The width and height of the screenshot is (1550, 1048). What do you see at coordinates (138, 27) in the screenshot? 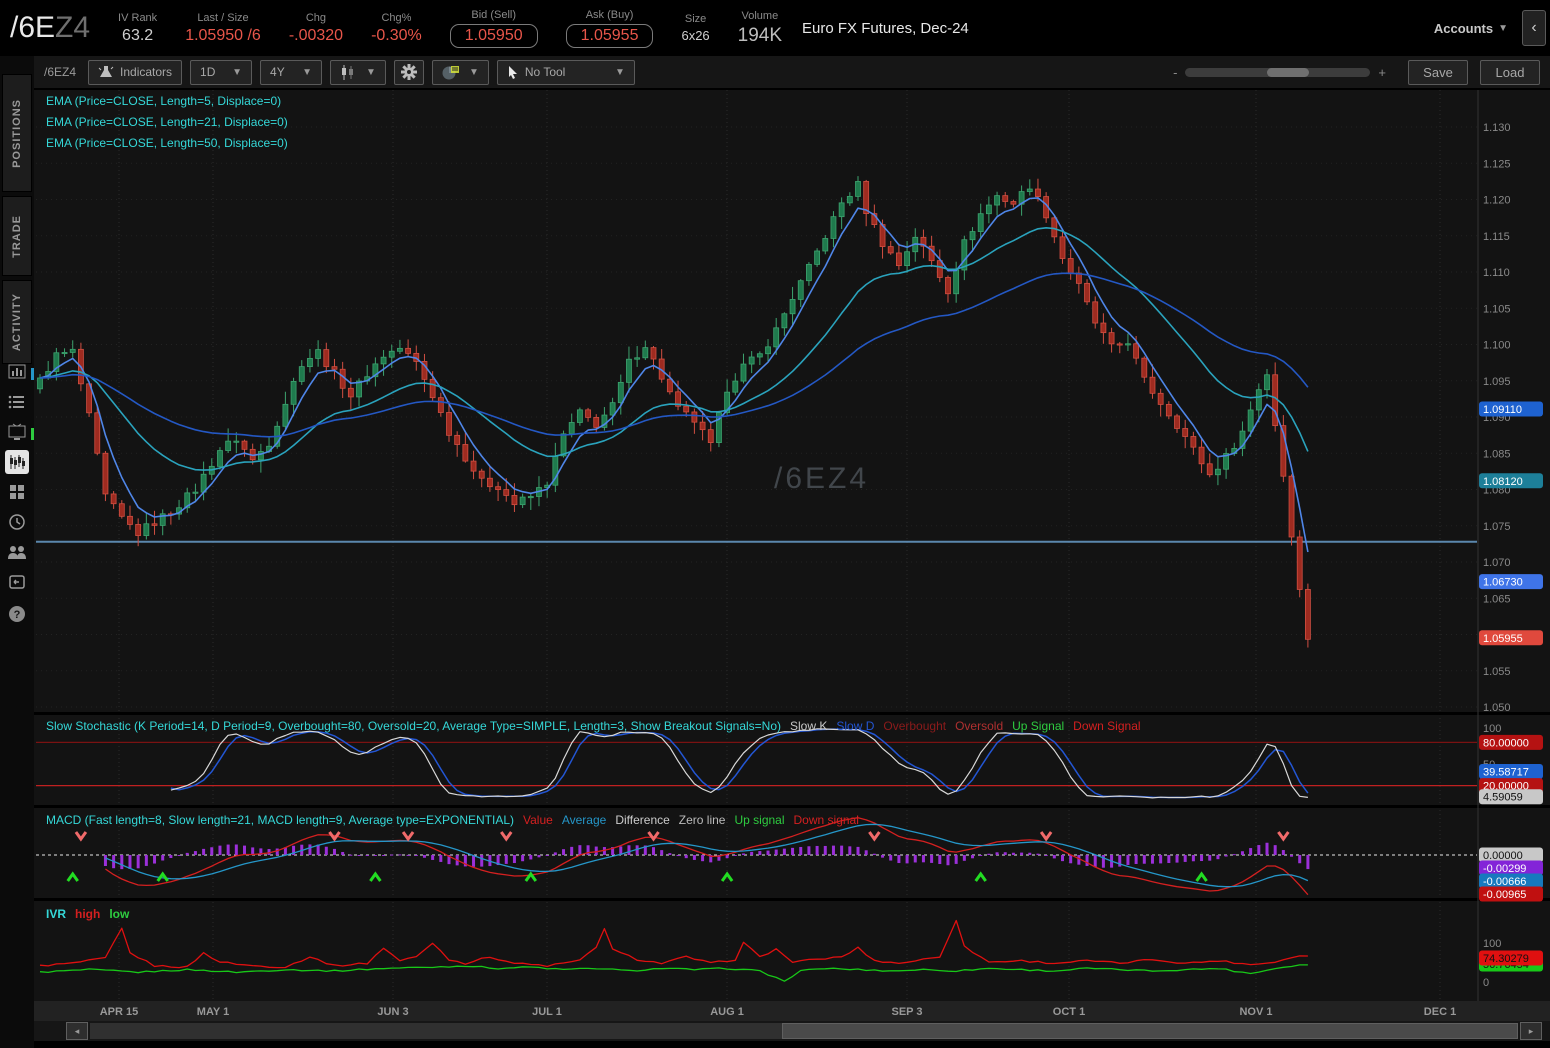
I see `iv-rank-field: IV Rank 63.2` at bounding box center [138, 27].